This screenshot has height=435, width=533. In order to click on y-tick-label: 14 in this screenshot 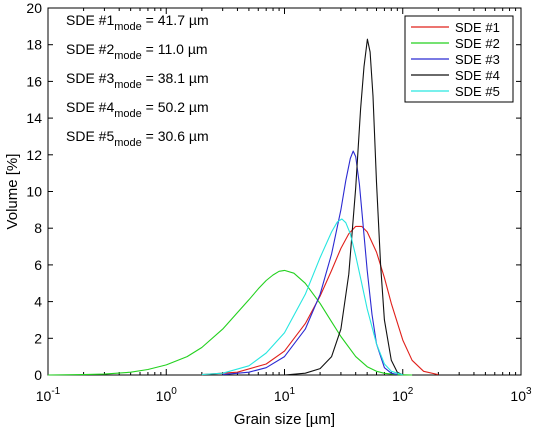, I will do `click(34, 118)`.